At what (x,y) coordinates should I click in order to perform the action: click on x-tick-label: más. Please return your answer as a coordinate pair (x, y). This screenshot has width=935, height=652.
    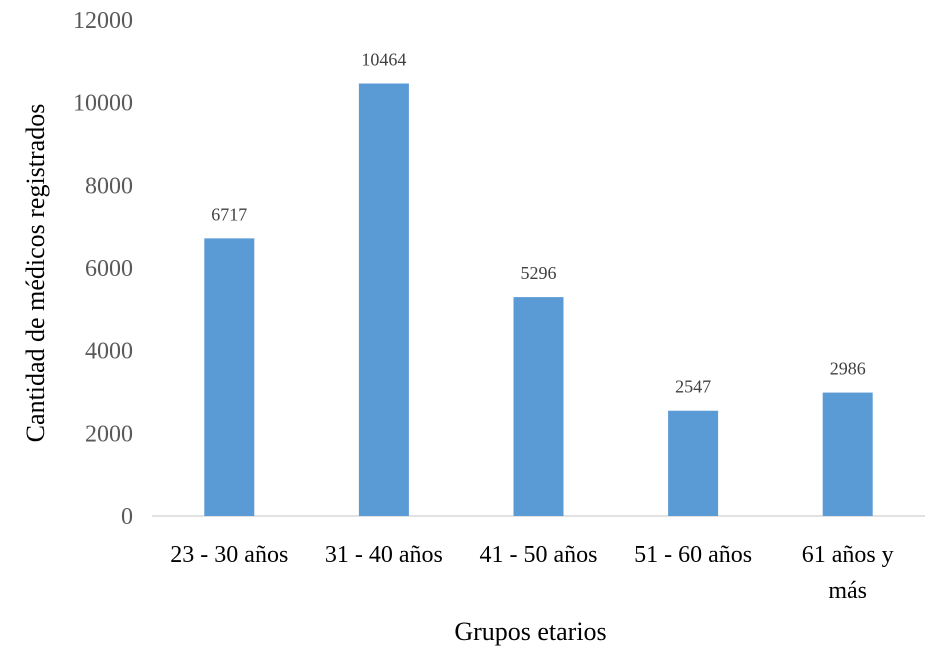
    Looking at the image, I should click on (847, 591).